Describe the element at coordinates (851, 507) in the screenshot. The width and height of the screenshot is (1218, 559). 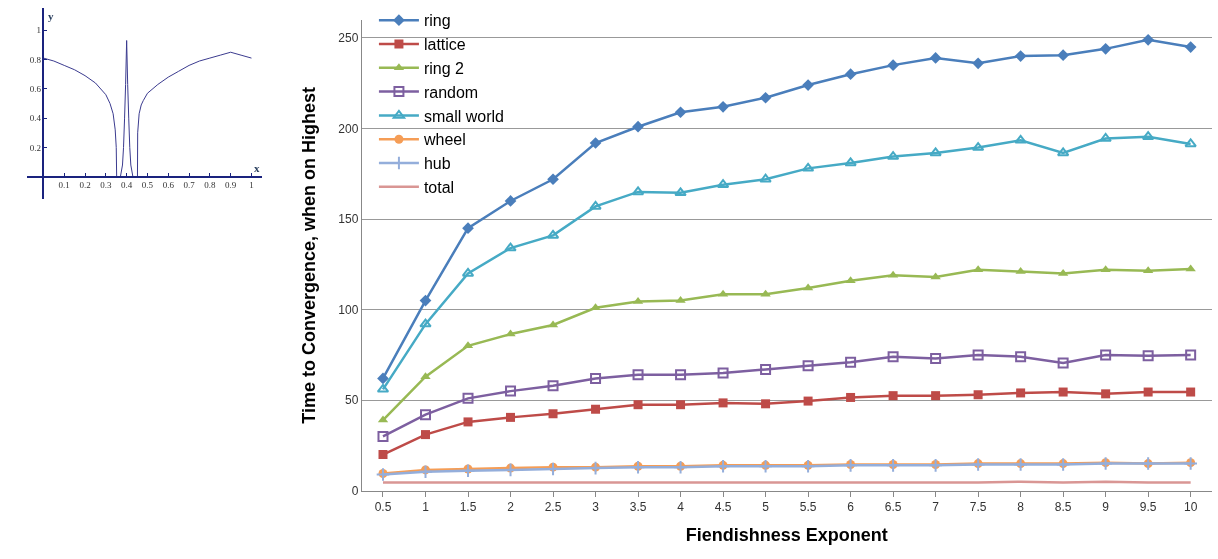
I see `x-tick-label: 6` at that location.